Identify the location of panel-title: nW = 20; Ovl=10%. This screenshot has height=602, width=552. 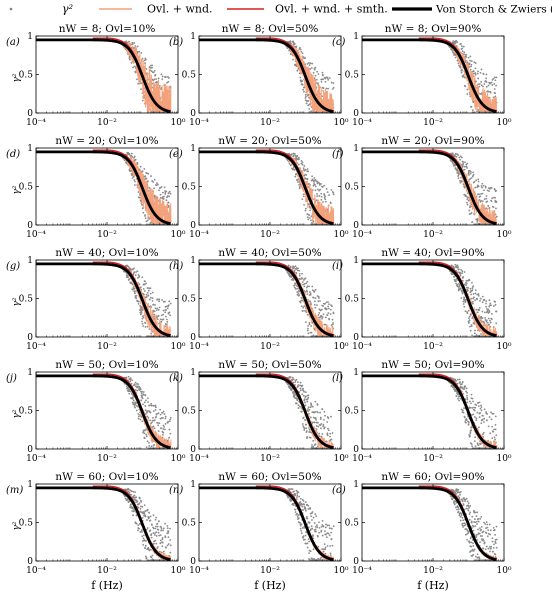
(106, 141).